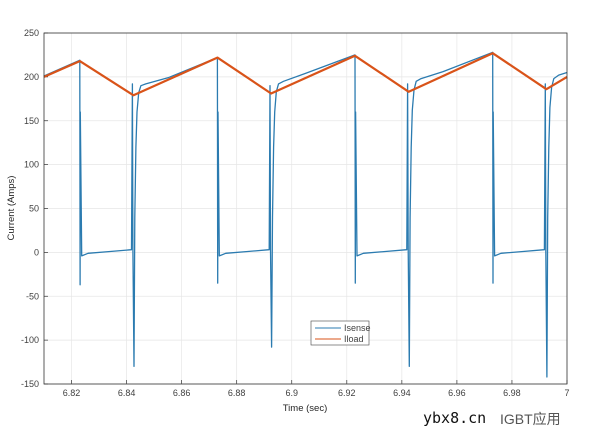 Image resolution: width=600 pixels, height=430 pixels. What do you see at coordinates (305, 74) in the screenshot?
I see `series-line-iload` at bounding box center [305, 74].